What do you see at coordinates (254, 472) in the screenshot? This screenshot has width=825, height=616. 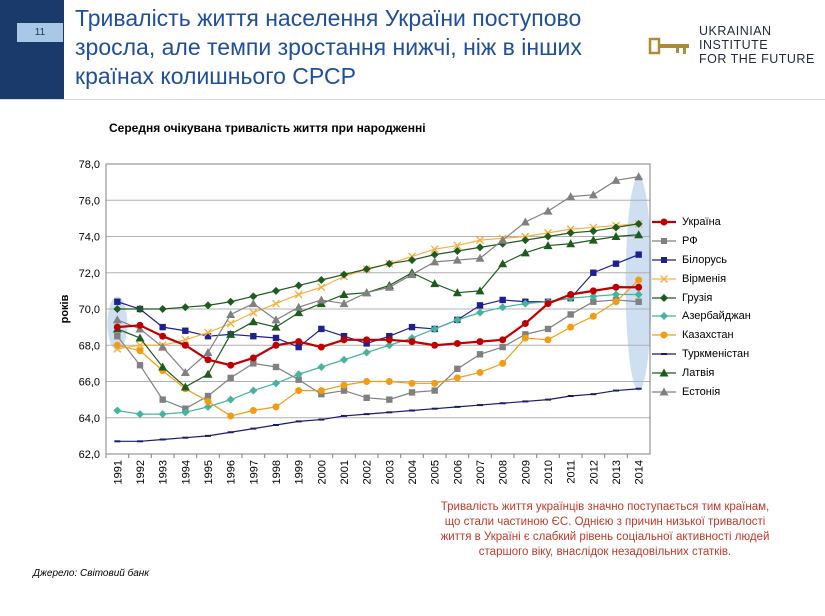 I see `x-tick-label: 1997` at bounding box center [254, 472].